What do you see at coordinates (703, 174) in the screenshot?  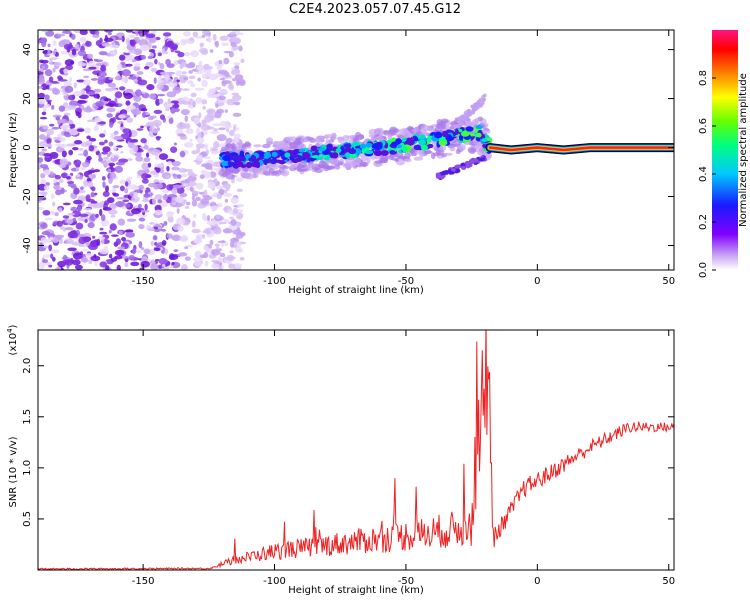 I see `colorbar-tick-label: 0.4` at bounding box center [703, 174].